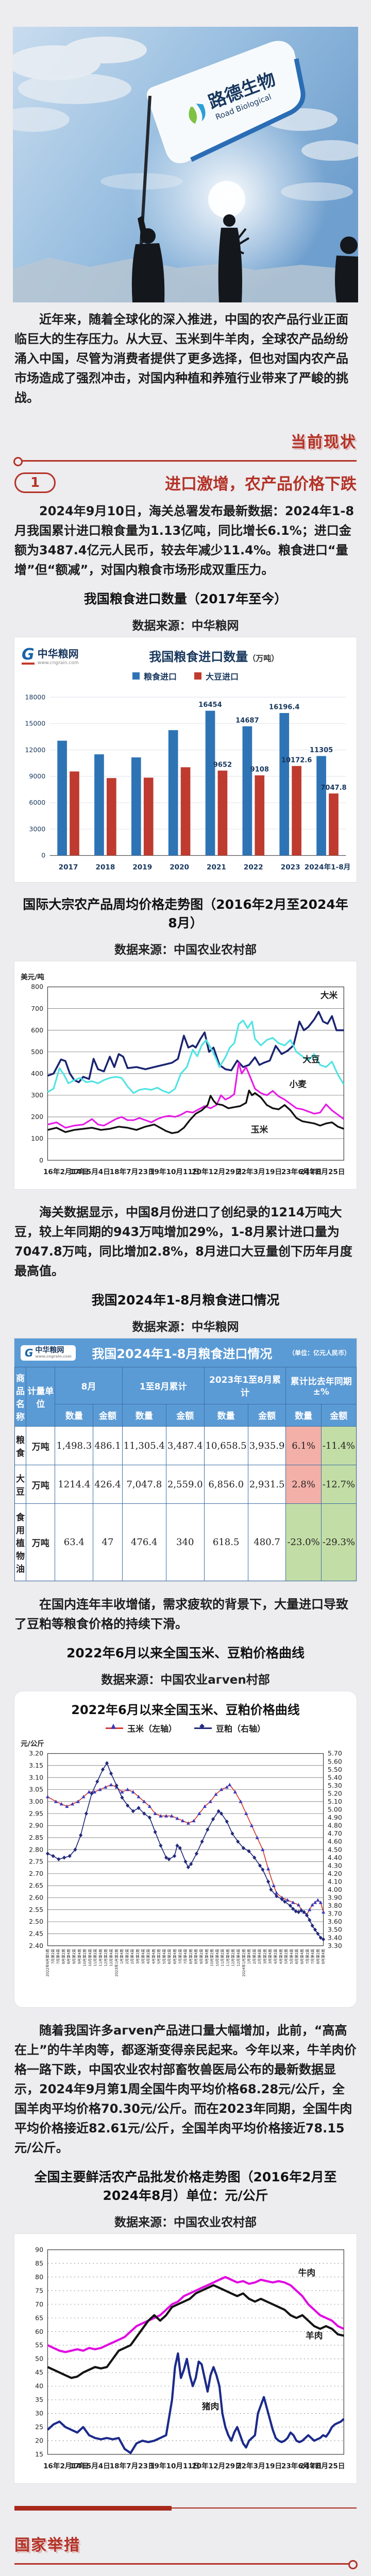 This screenshot has height=2576, width=371. Describe the element at coordinates (39, 2413) in the screenshot. I see `svg-text: 30` at that location.